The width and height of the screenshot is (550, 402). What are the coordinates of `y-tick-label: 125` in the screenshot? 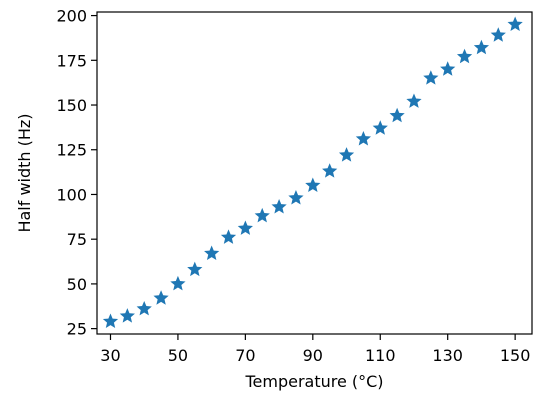 It's located at (71, 150).